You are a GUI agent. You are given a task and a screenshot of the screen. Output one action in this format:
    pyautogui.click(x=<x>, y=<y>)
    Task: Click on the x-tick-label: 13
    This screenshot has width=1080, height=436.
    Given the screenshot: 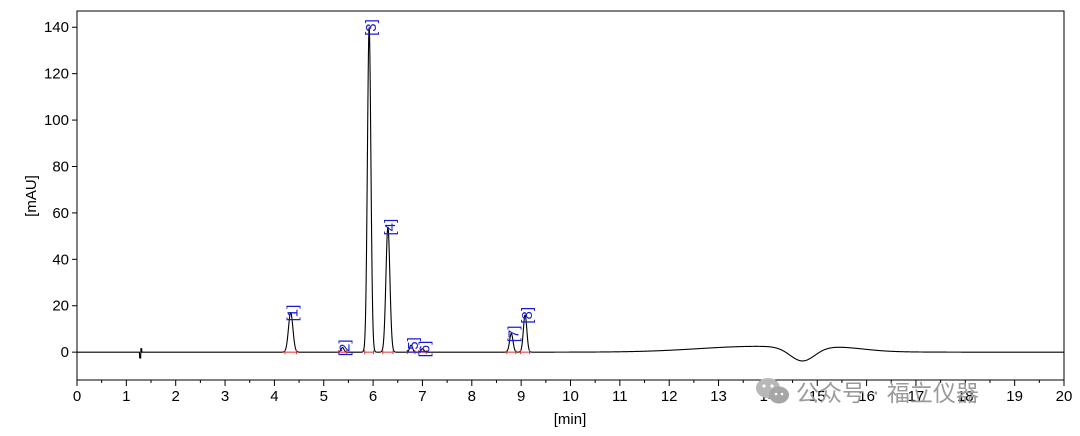 What is the action you would take?
    pyautogui.click(x=718, y=396)
    